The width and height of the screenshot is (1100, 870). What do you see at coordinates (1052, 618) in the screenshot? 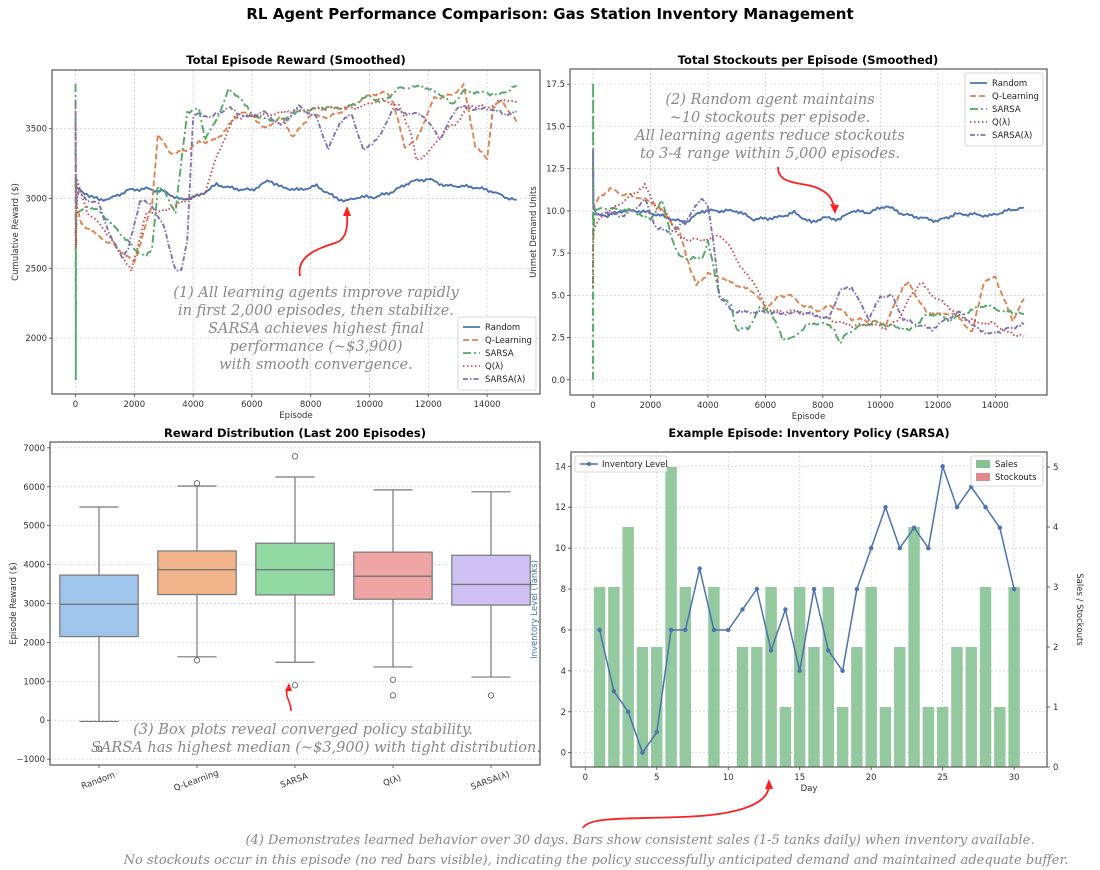
I see `y-ticks-right: 0 1 2 3 4 5` at bounding box center [1052, 618].